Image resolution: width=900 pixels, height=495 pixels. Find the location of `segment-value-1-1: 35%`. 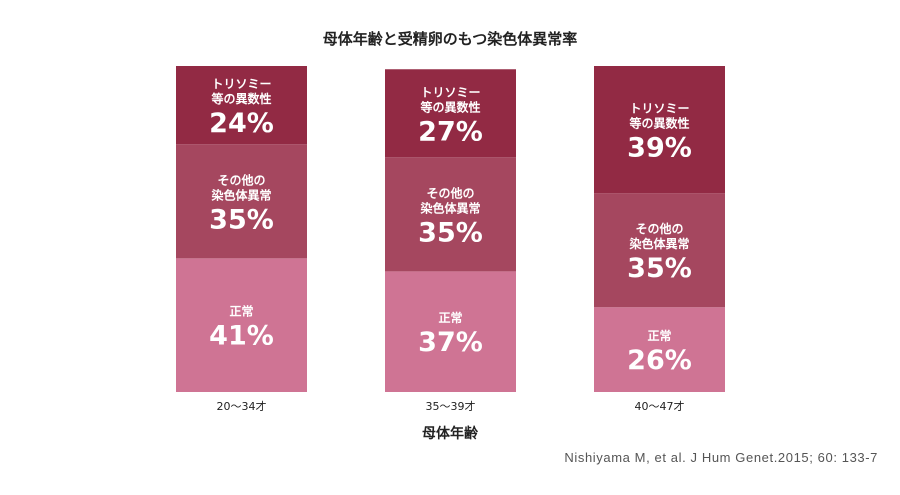

segment-value-1-1: 35% is located at coordinates (450, 232).